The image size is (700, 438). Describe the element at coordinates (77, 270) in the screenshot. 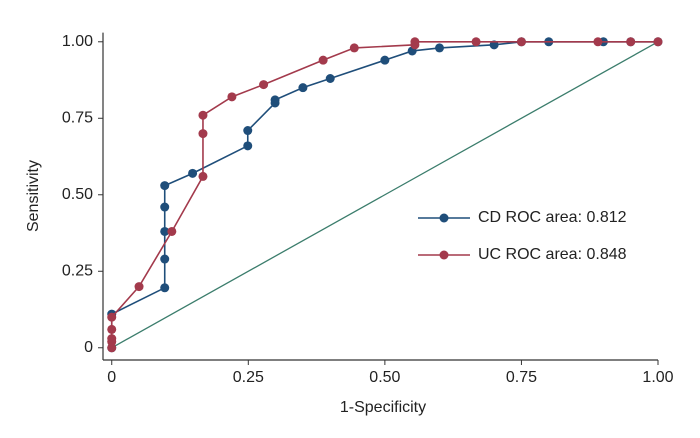

I see `y-tick-label: 0.25` at that location.